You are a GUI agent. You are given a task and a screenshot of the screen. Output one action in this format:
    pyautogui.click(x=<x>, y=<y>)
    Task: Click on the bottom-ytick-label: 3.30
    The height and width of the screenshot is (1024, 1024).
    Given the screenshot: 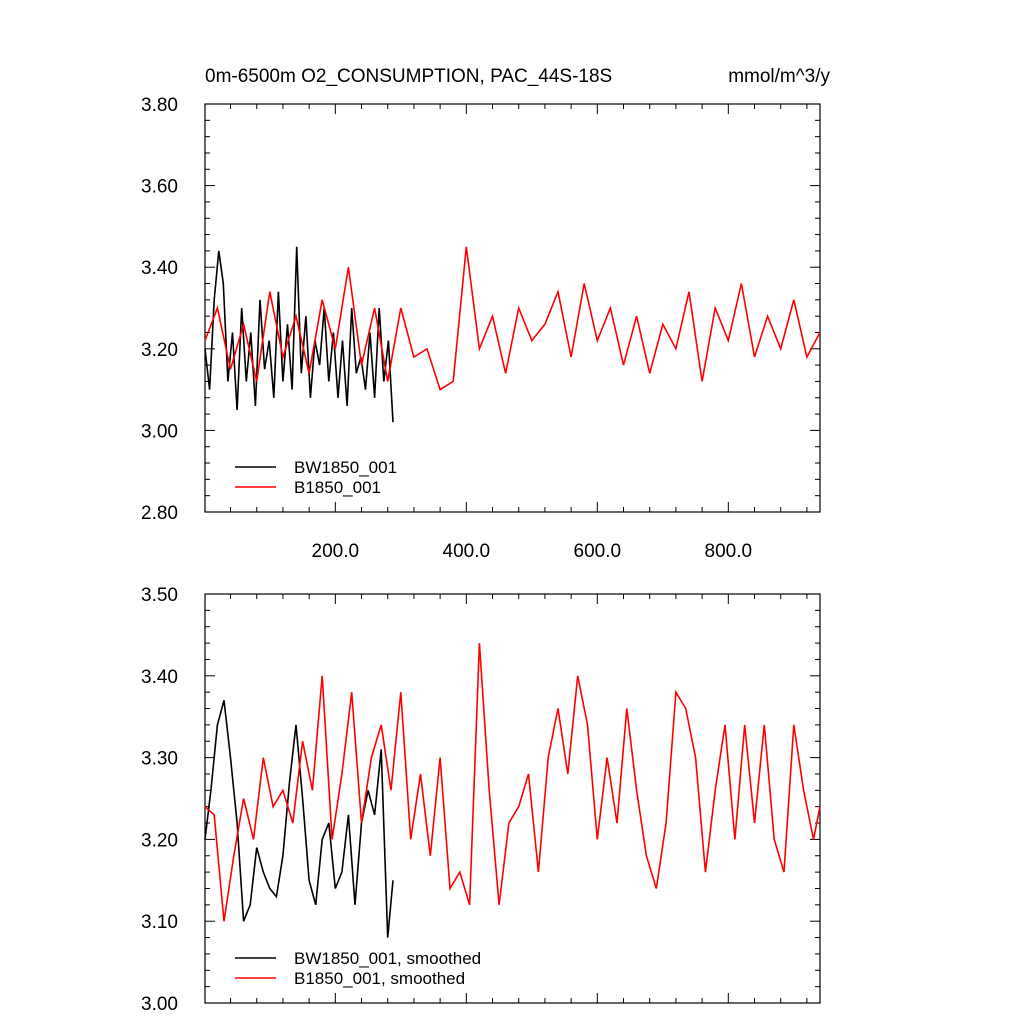 What is the action you would take?
    pyautogui.click(x=159, y=759)
    